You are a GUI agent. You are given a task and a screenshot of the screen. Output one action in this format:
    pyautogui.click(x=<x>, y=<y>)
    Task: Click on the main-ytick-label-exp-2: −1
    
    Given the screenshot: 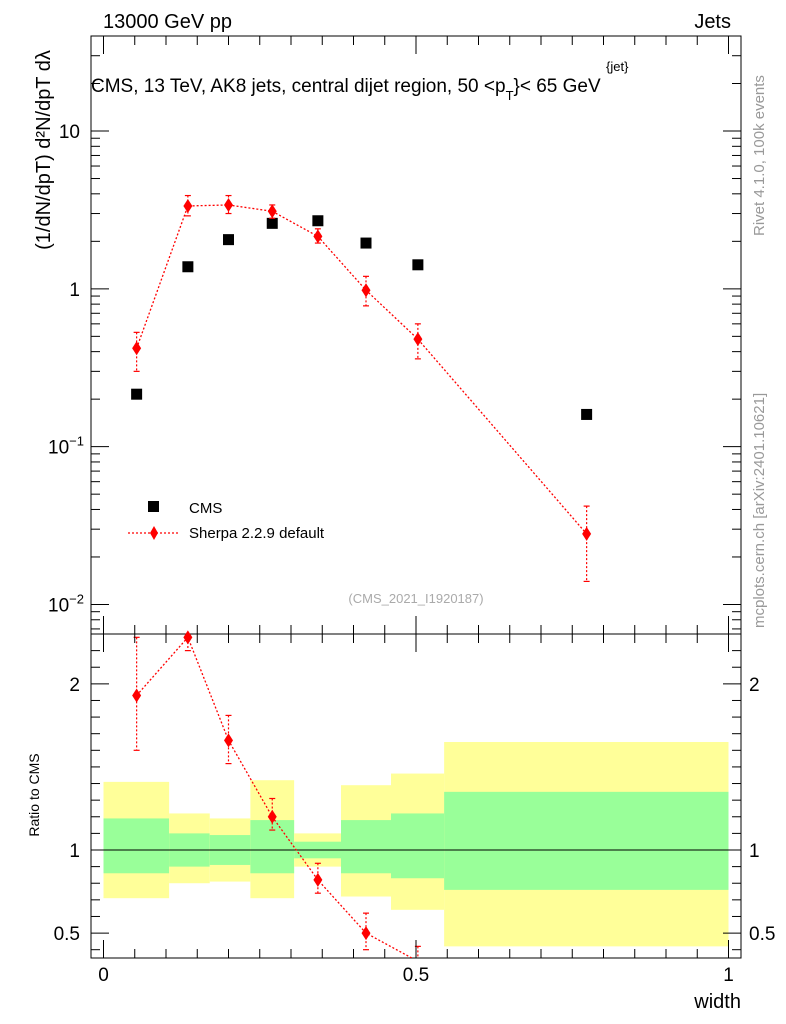 What is the action you would take?
    pyautogui.click(x=76, y=441)
    